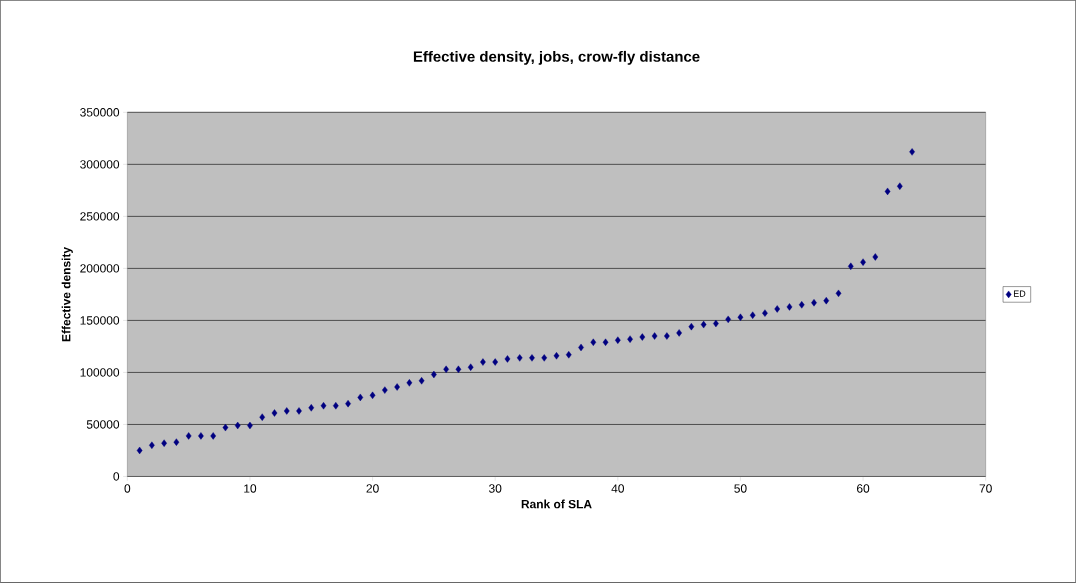  Describe the element at coordinates (985, 488) in the screenshot. I see `x-tick-label: 70` at that location.